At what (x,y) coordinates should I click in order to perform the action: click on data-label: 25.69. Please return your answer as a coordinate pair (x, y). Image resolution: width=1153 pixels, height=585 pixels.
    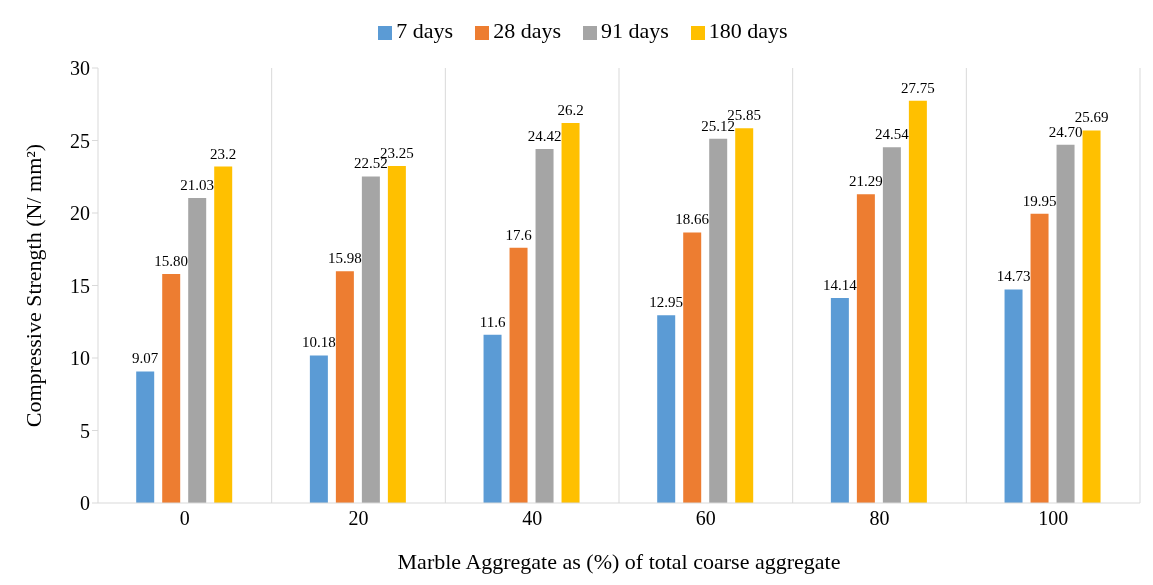
    Looking at the image, I should click on (1091, 117).